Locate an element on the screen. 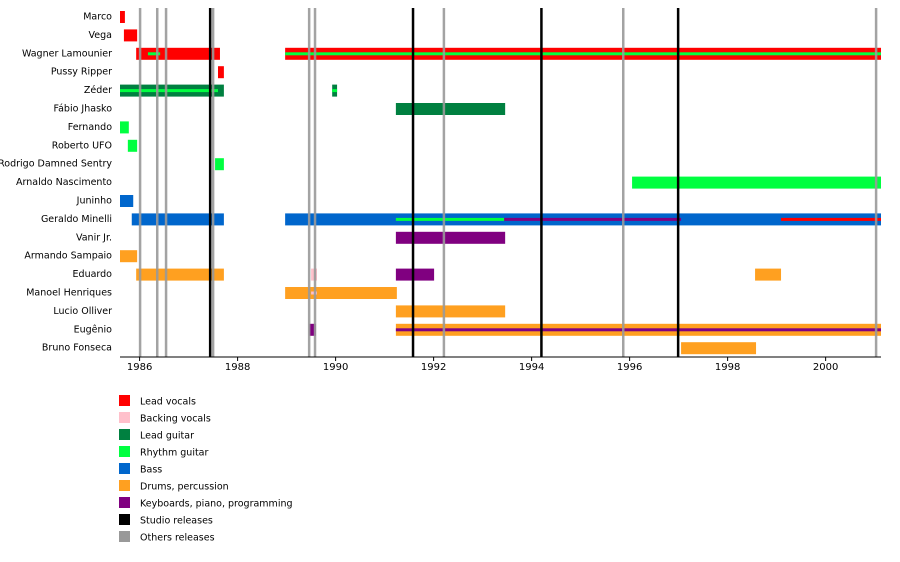 This screenshot has width=900, height=562. member-label: Manoel Henriques is located at coordinates (69, 293).